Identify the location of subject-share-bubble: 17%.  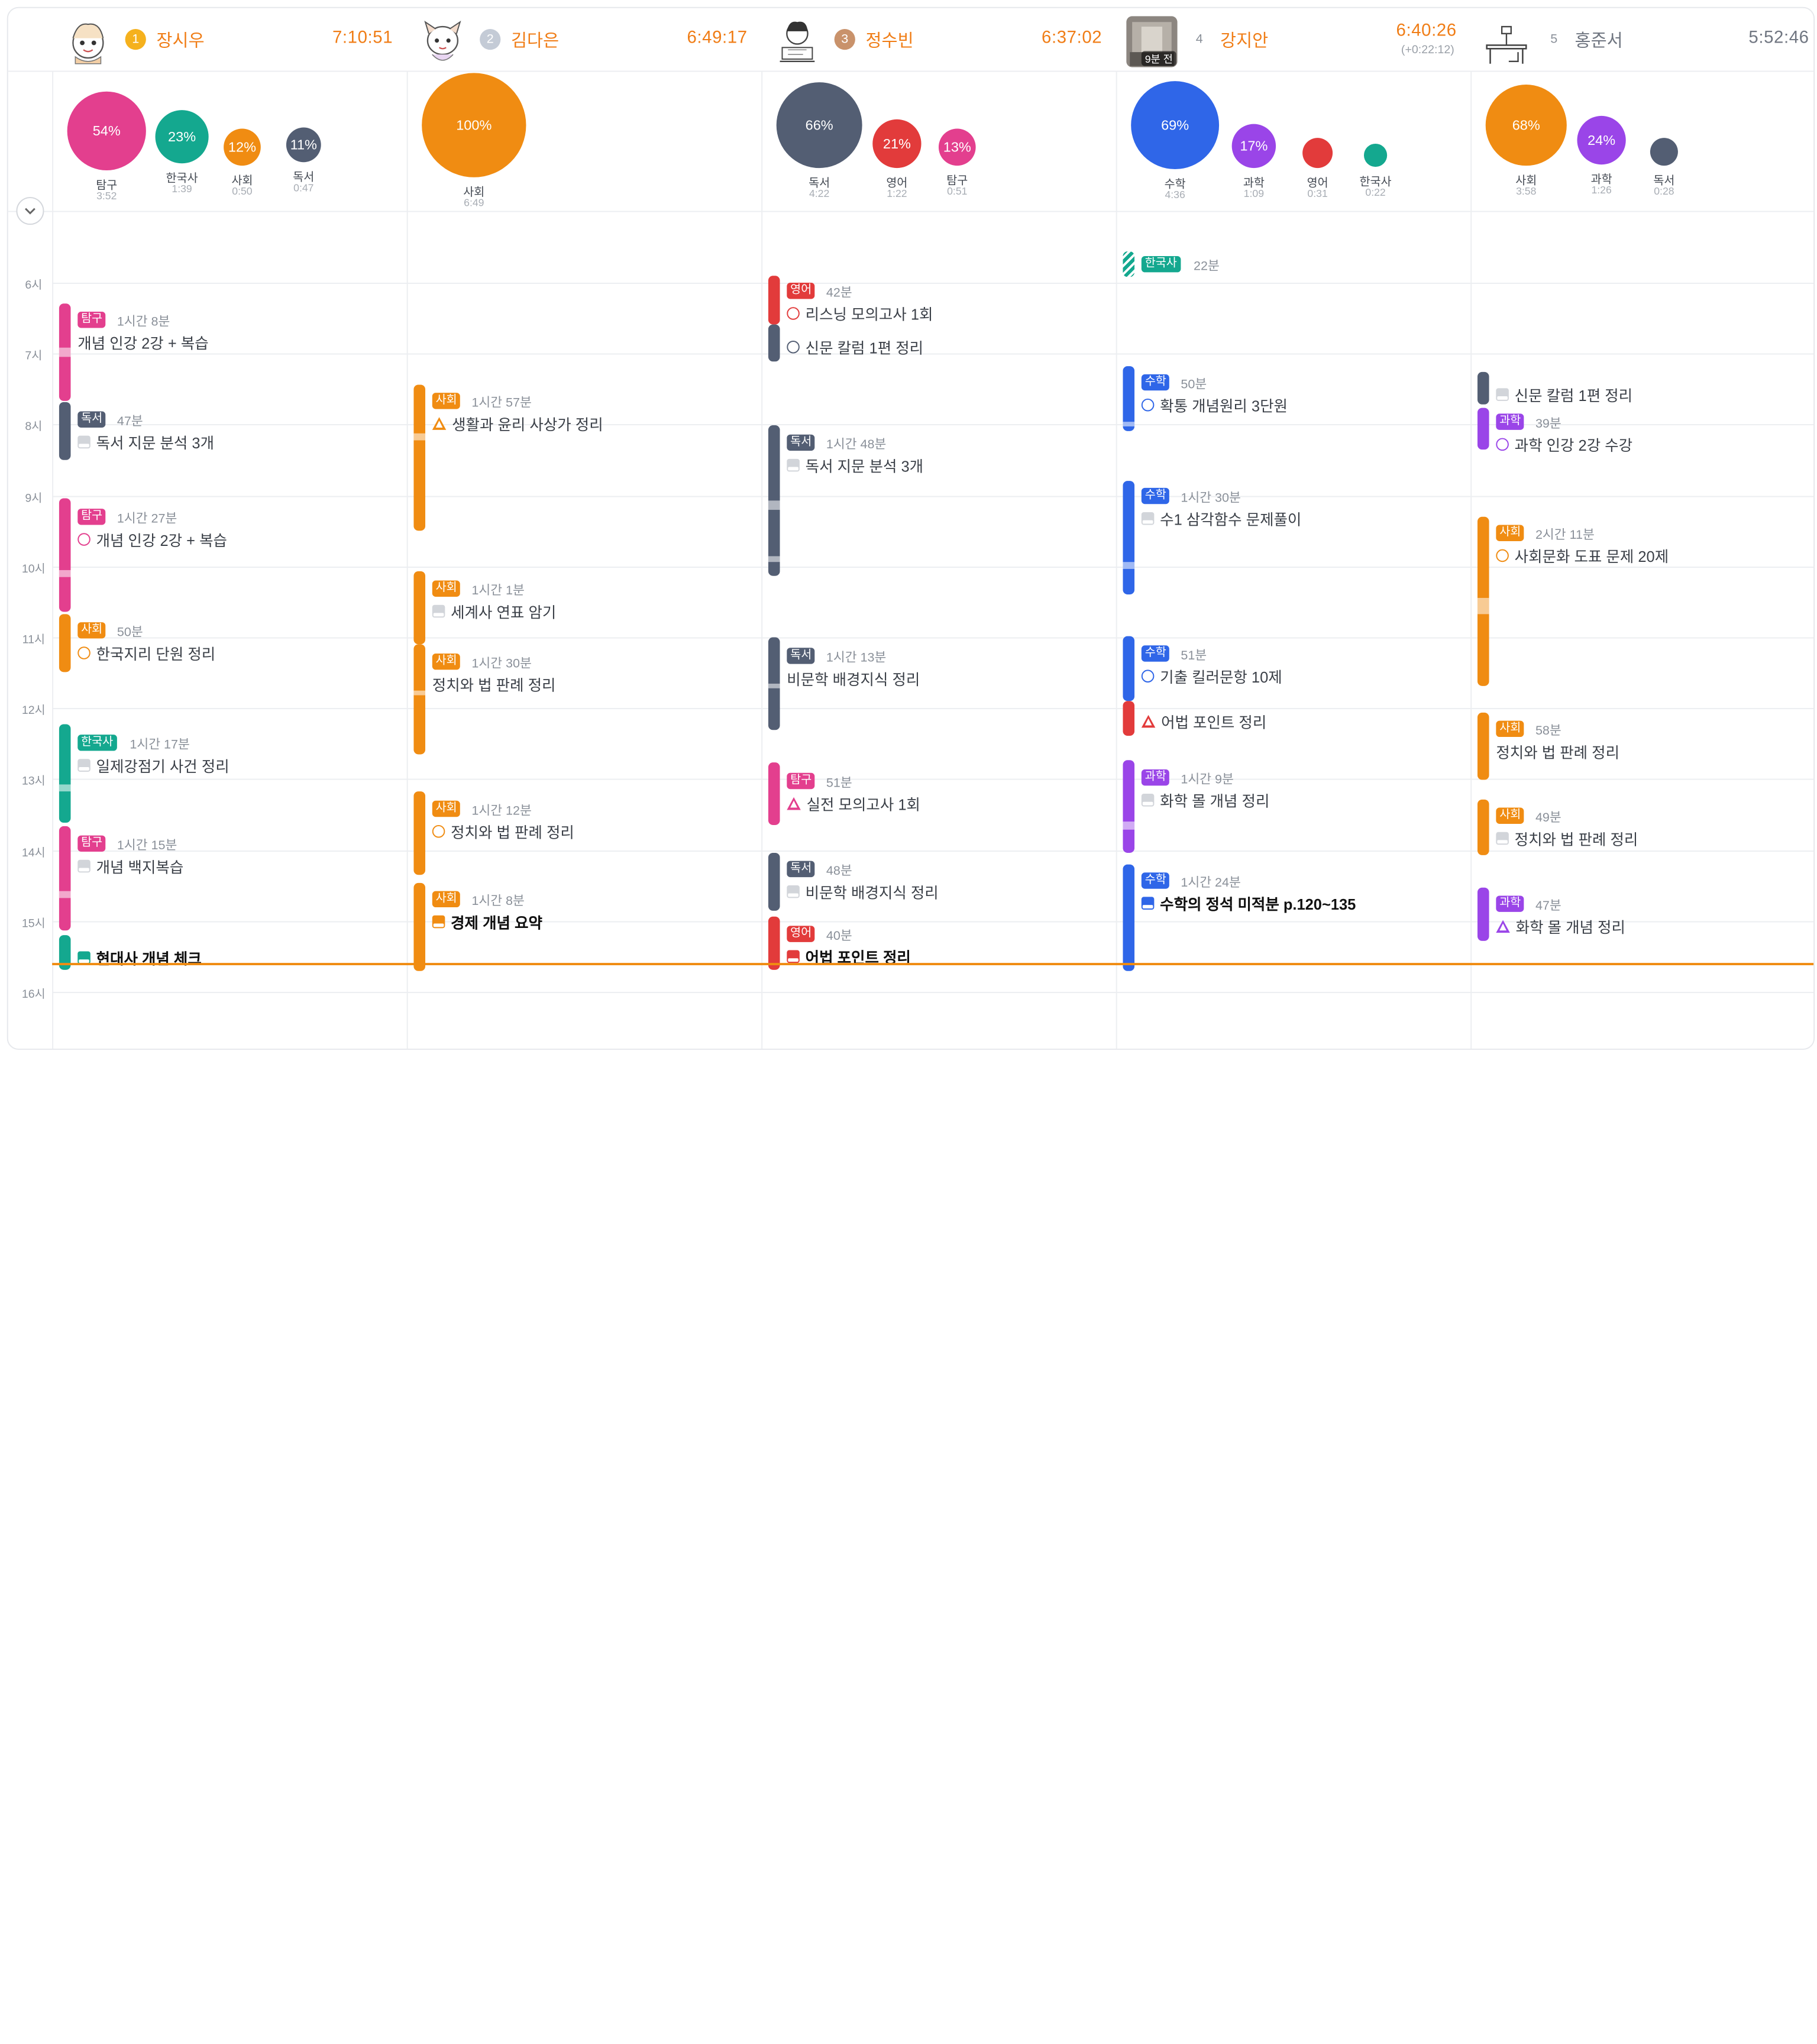
(1253, 146).